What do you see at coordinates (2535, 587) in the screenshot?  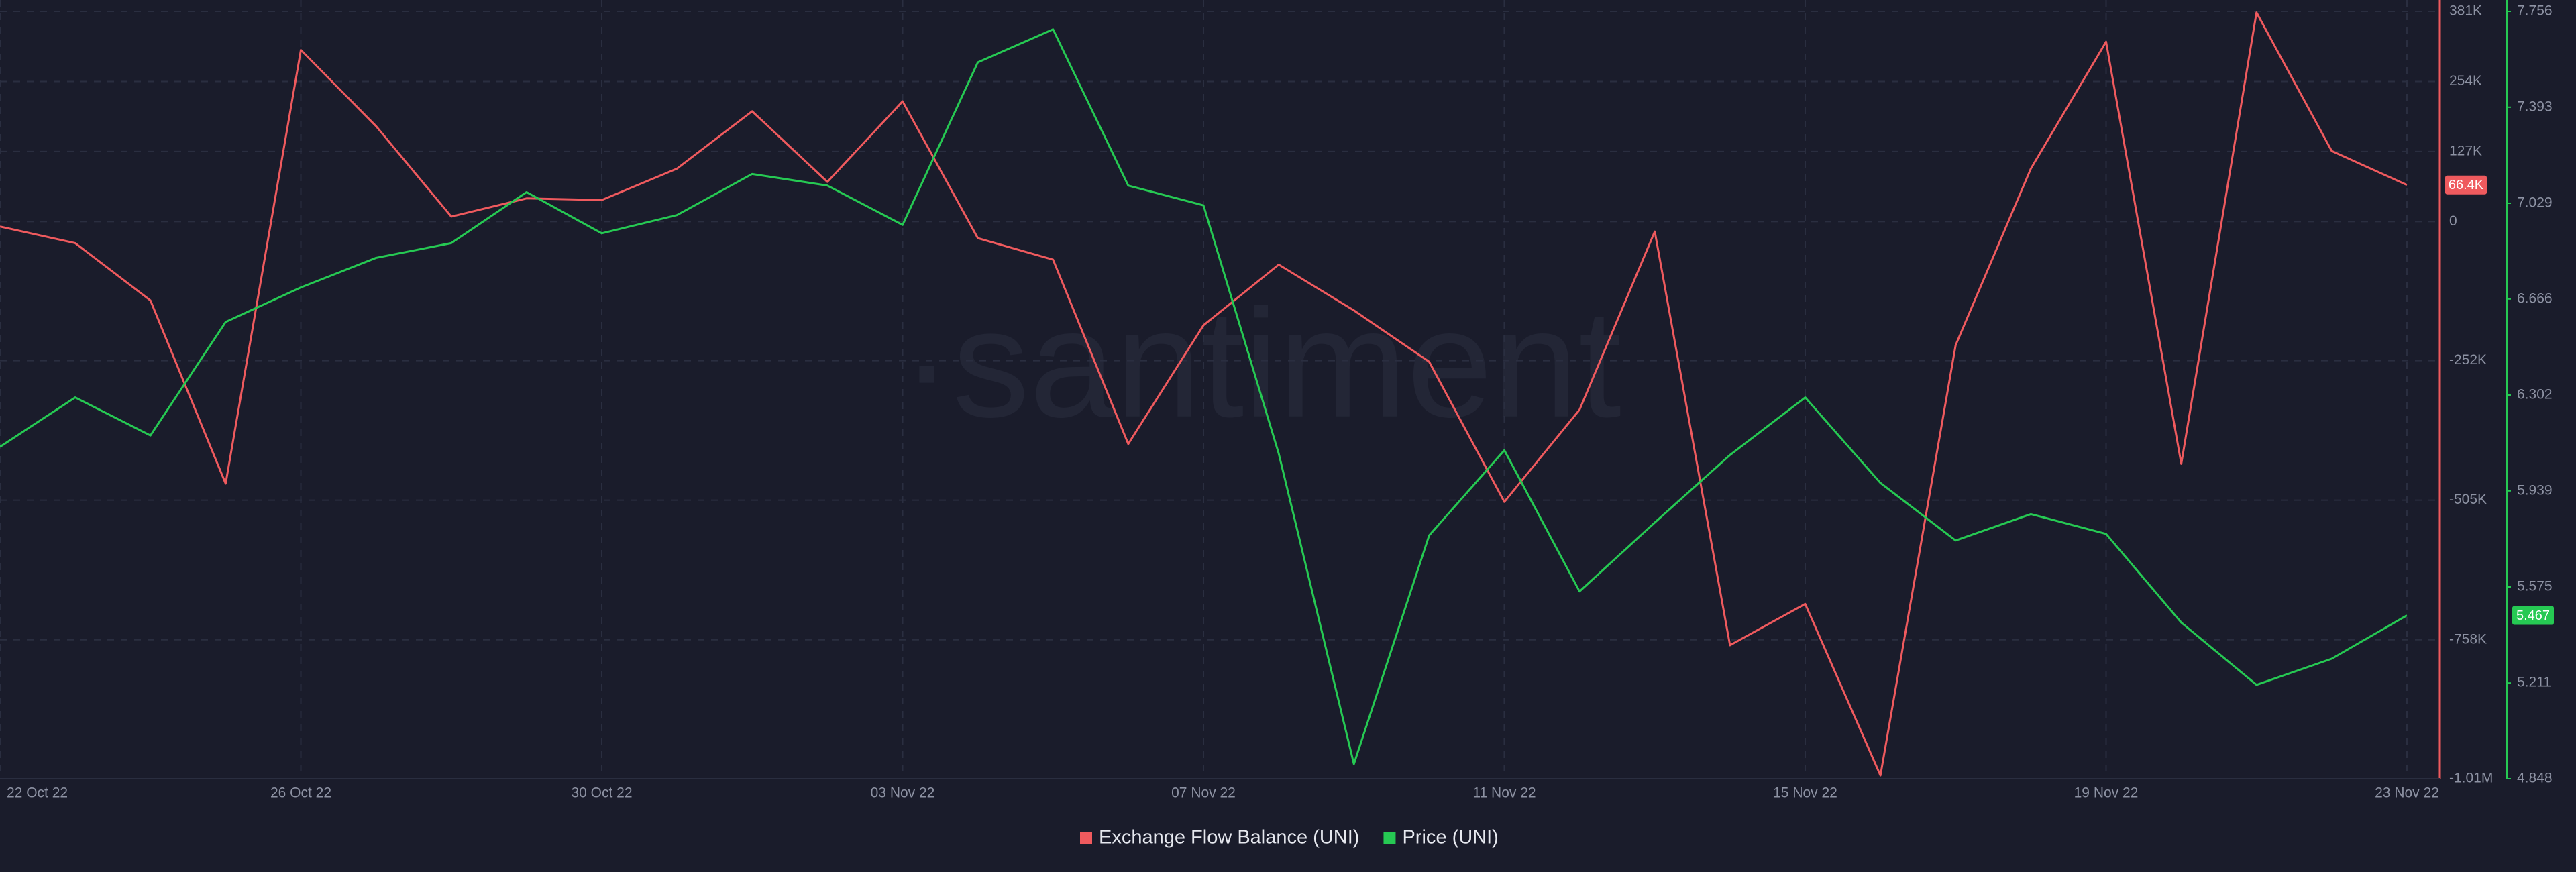 I see `y2-tick-label: 5.575` at bounding box center [2535, 587].